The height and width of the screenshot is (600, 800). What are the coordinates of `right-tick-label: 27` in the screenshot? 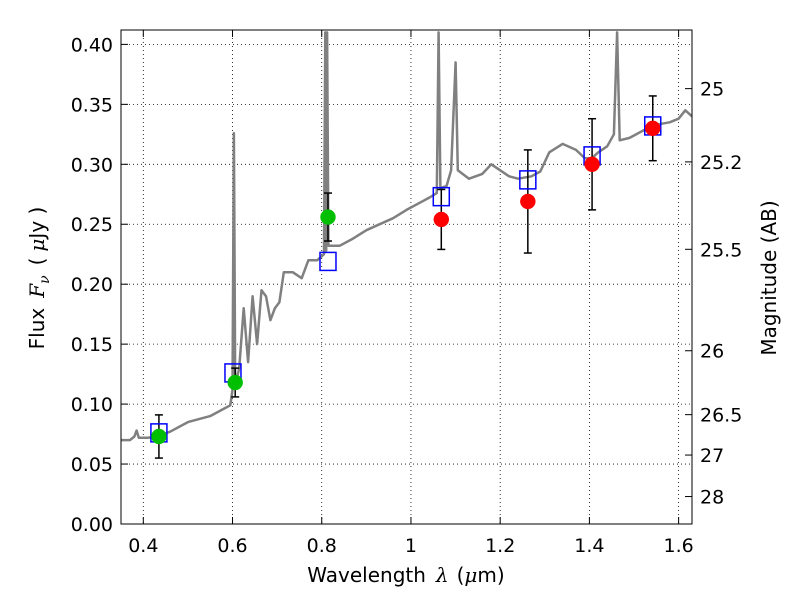 It's located at (712, 456).